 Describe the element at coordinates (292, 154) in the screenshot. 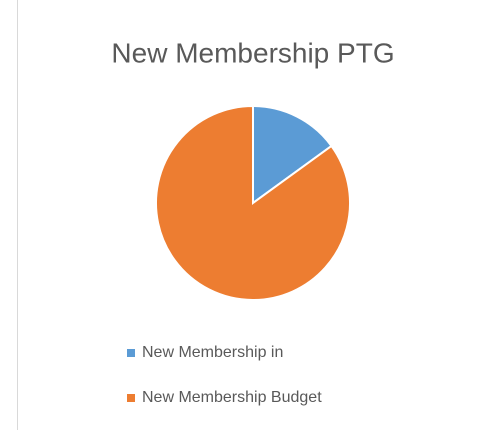

I see `pie-slice` at that location.